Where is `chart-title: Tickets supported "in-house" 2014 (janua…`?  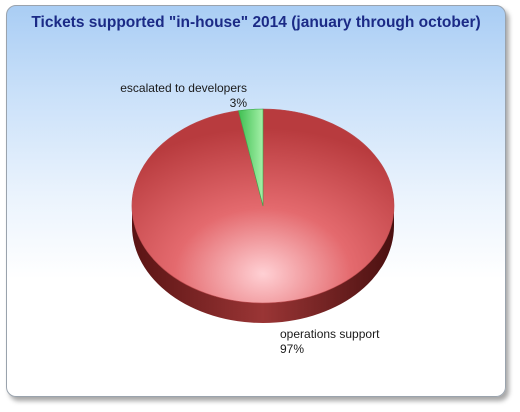 chart-title: Tickets supported "in-house" 2014 (janua… is located at coordinates (256, 22).